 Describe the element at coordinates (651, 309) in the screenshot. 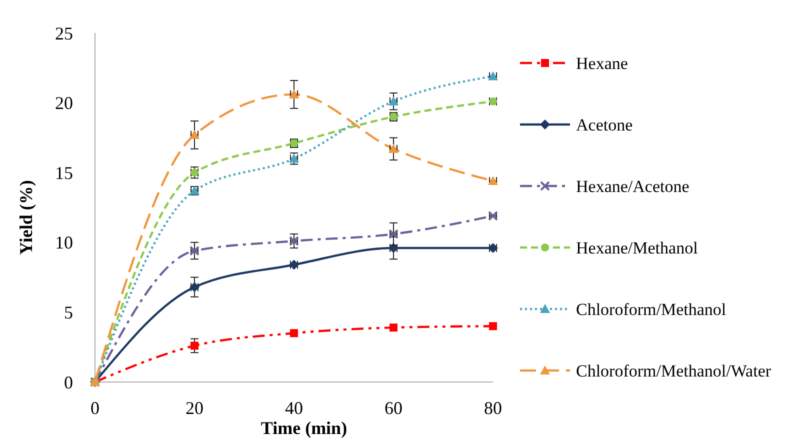

I see `legend-label: Chloroform/Methanol` at that location.